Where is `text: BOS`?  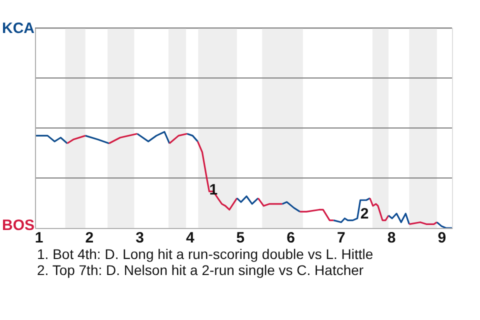
text: BOS is located at coordinates (18, 225).